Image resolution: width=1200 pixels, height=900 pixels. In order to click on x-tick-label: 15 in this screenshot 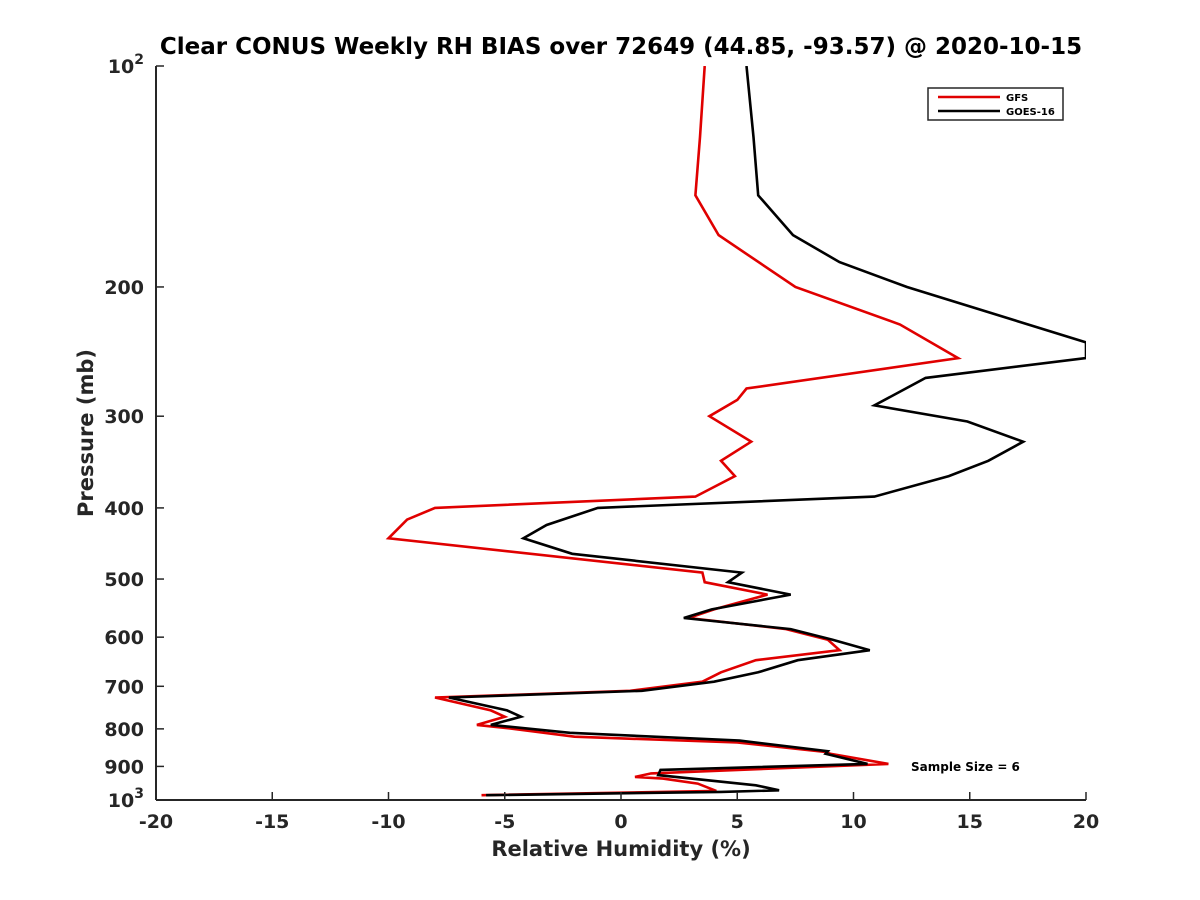, I will do `click(970, 822)`.